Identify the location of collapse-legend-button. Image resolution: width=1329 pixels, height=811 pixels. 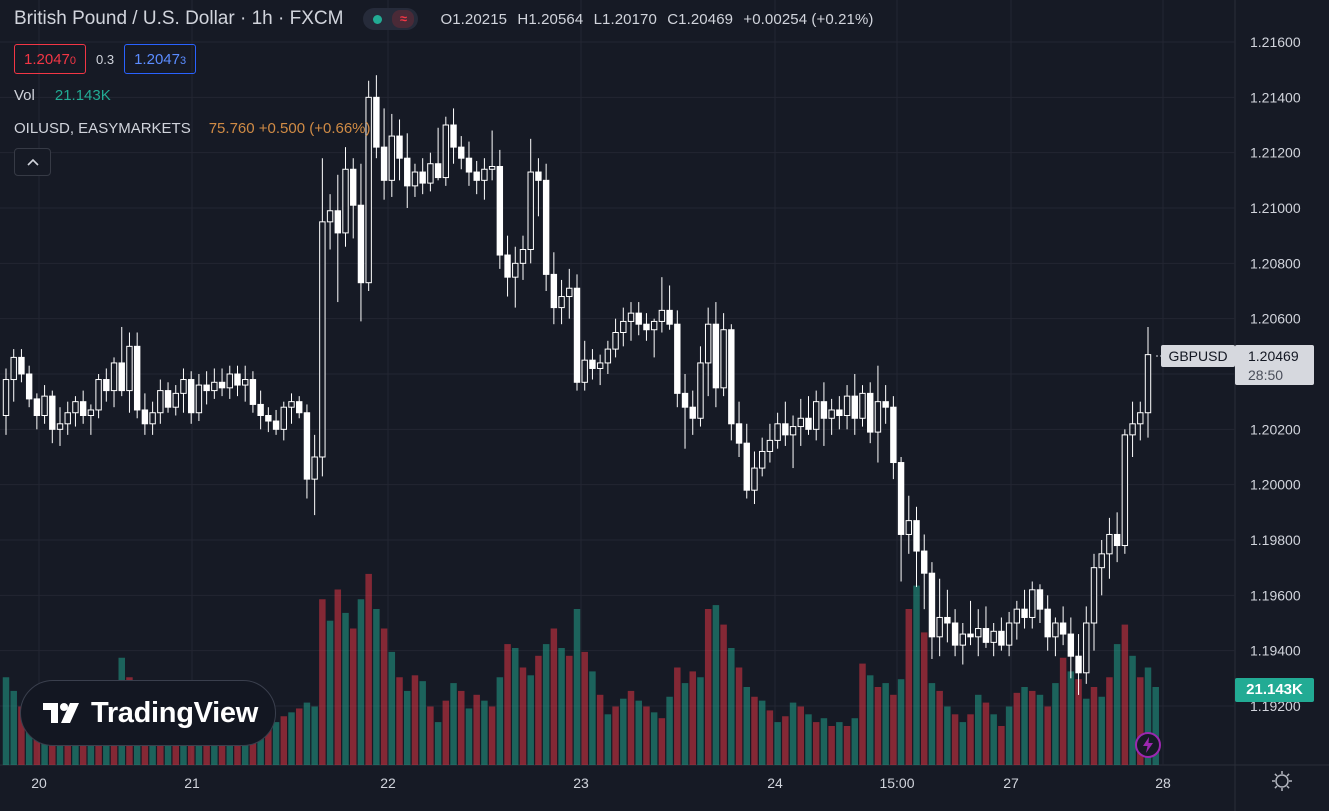
(32, 162).